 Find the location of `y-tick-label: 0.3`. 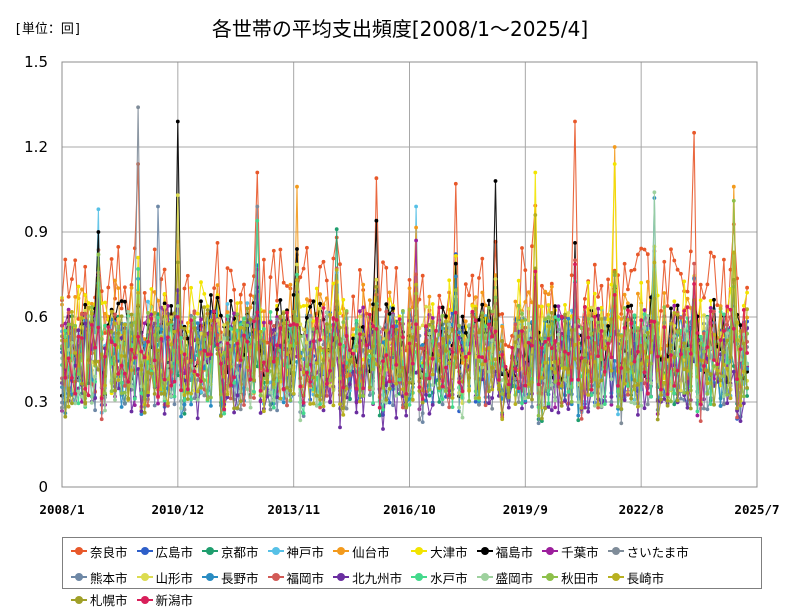

y-tick-label: 0.3 is located at coordinates (36, 402).